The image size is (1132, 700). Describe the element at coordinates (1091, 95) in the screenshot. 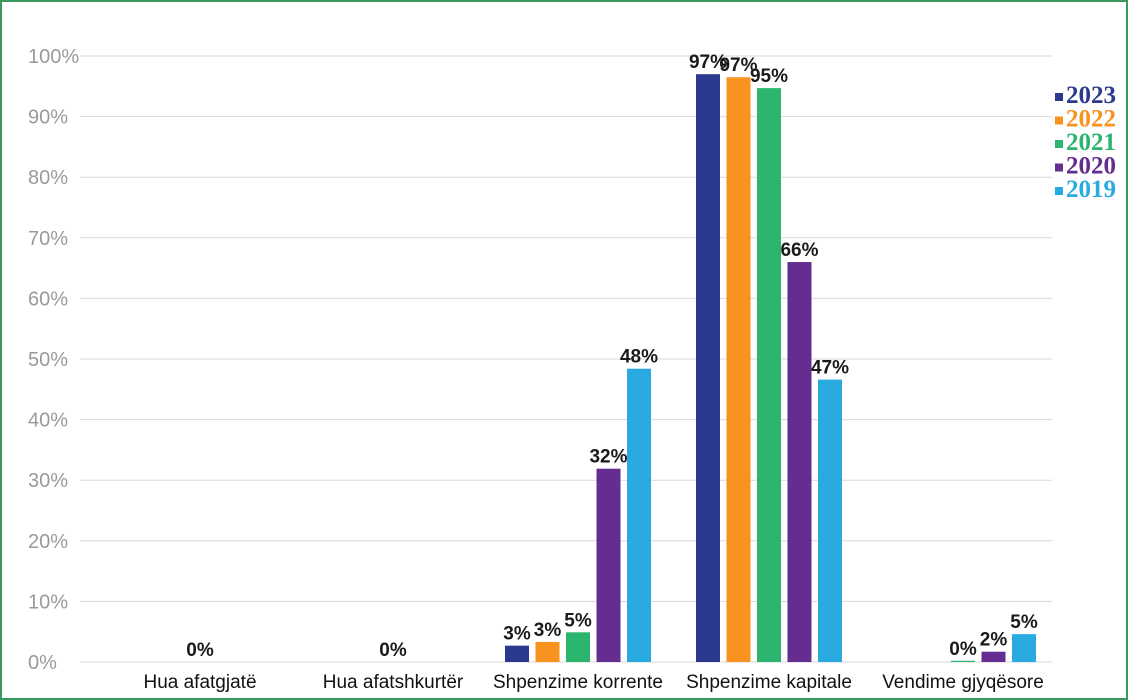

I see `legend-entry: 2023` at that location.